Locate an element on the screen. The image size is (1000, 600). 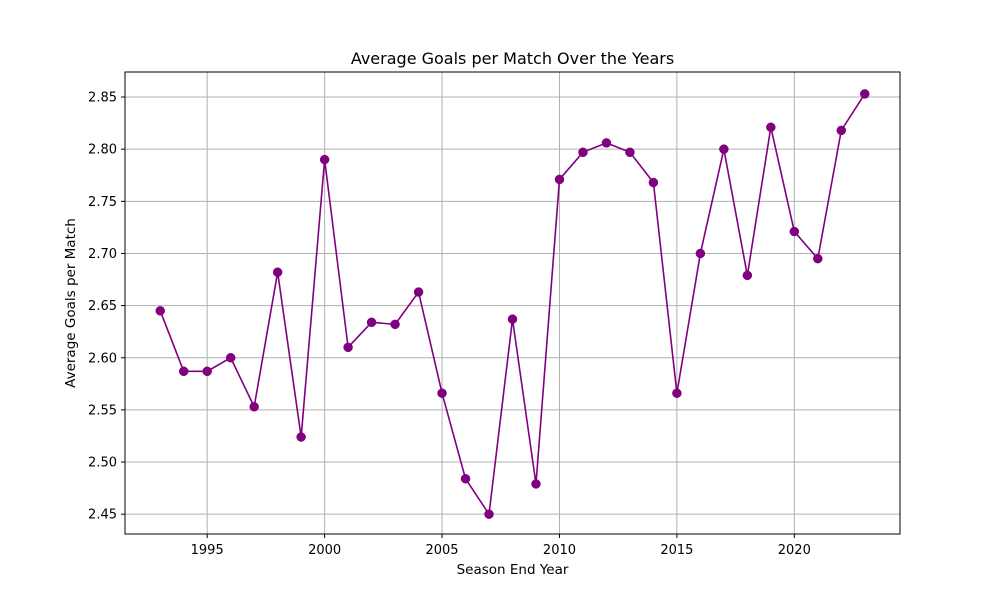
y-tick-label: 2.45 is located at coordinates (102, 515).